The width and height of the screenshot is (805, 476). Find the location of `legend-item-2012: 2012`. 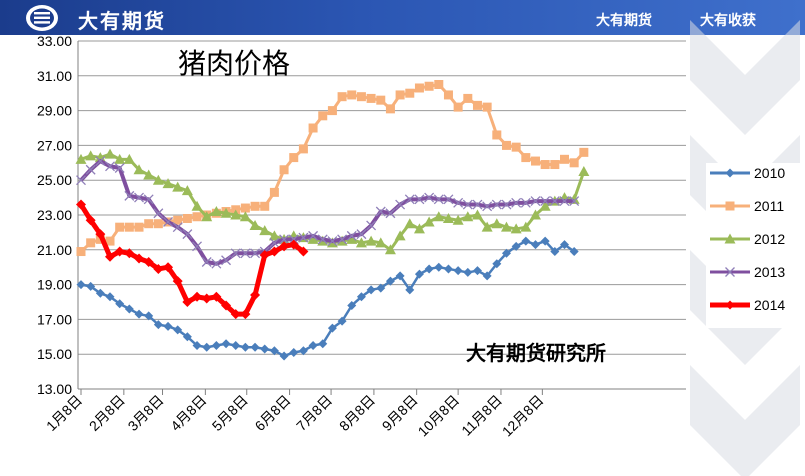

legend-item-2012: 2012 is located at coordinates (753, 239).